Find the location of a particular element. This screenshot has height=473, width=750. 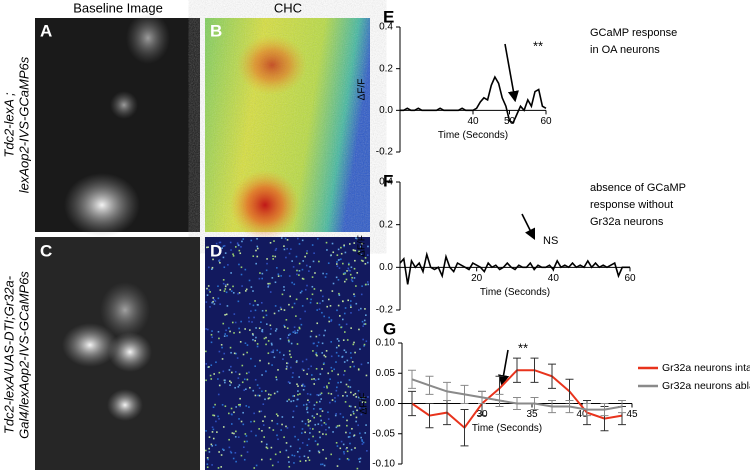

panel-label: F is located at coordinates (388, 180).